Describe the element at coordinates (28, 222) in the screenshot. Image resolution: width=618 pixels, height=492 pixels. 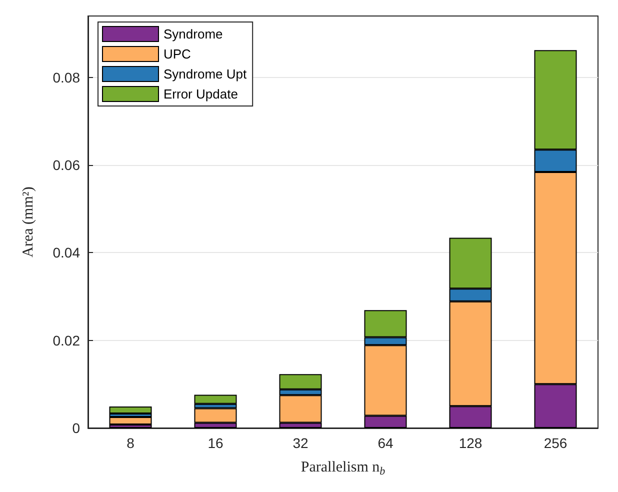
I see `y-axis-title: Area (mm²)` at that location.